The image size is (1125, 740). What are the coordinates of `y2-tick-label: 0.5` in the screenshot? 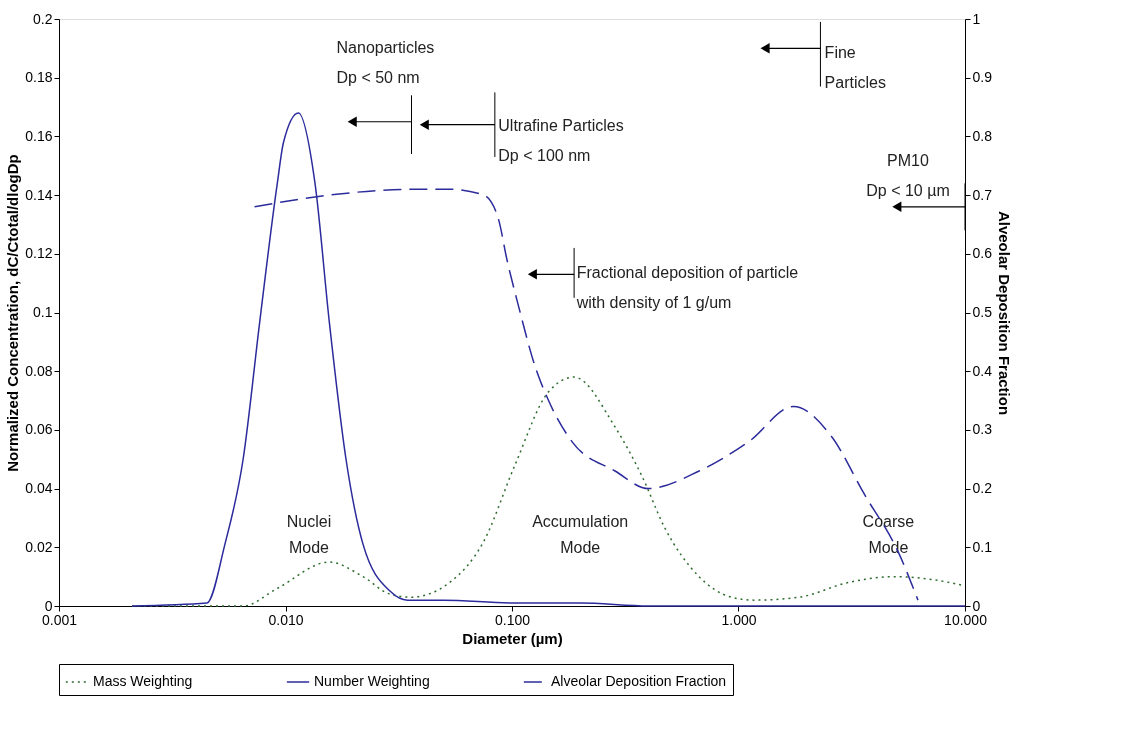 It's located at (982, 312).